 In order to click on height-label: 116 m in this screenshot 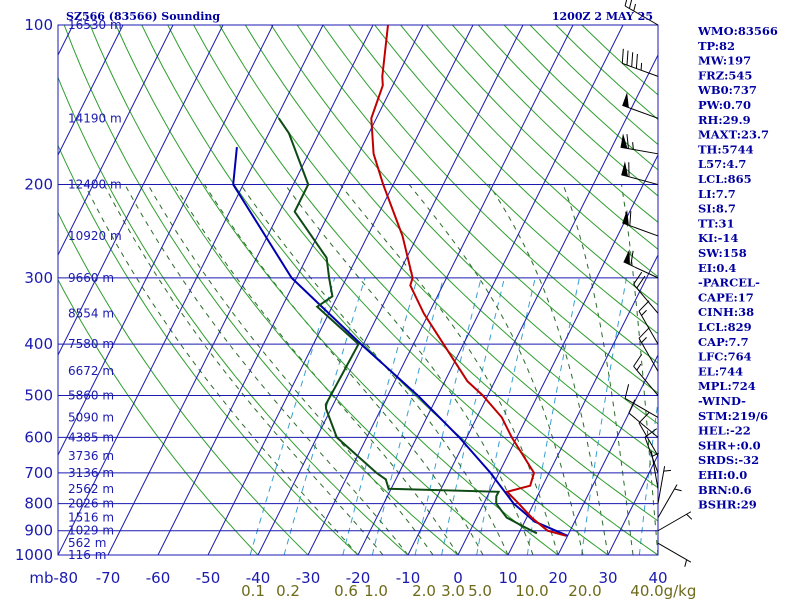, I will do `click(87, 555)`.